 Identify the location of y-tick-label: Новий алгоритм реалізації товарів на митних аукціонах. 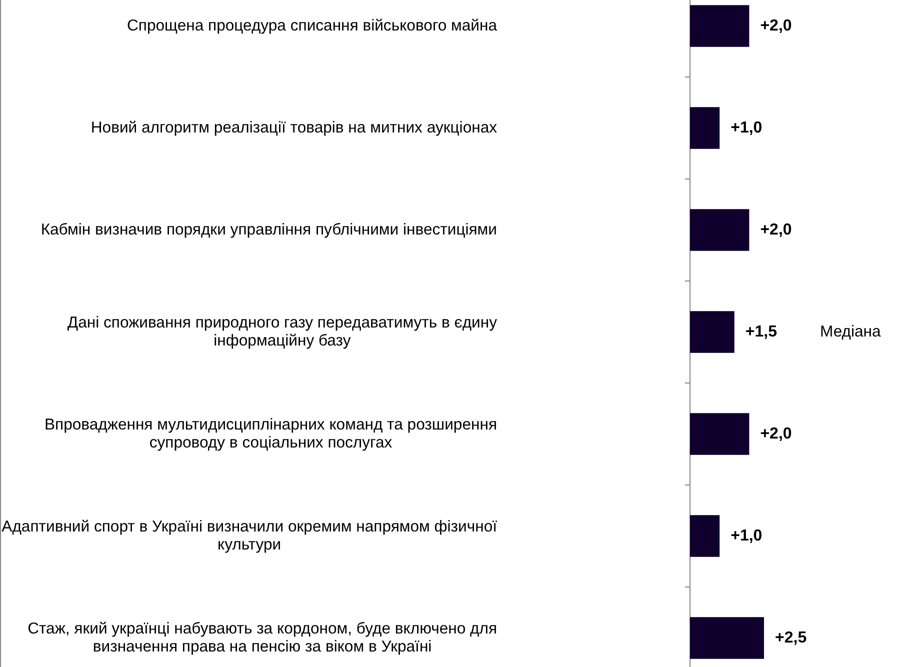
(294, 127).